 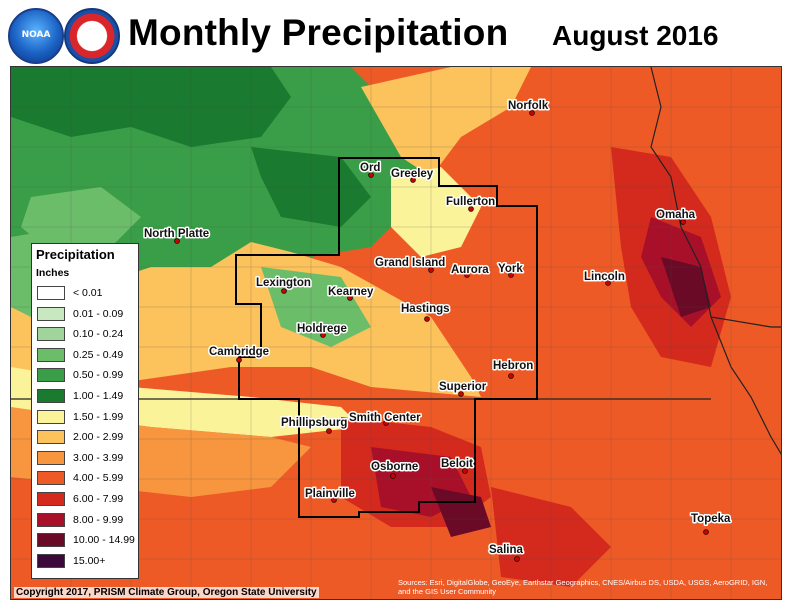 I want to click on svg-text: Fullerton, so click(x=470, y=202).